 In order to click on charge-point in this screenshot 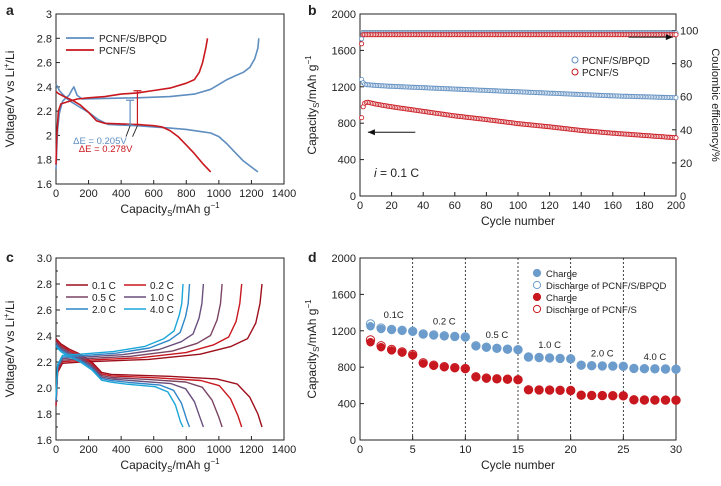, I will do `click(370, 342)`.